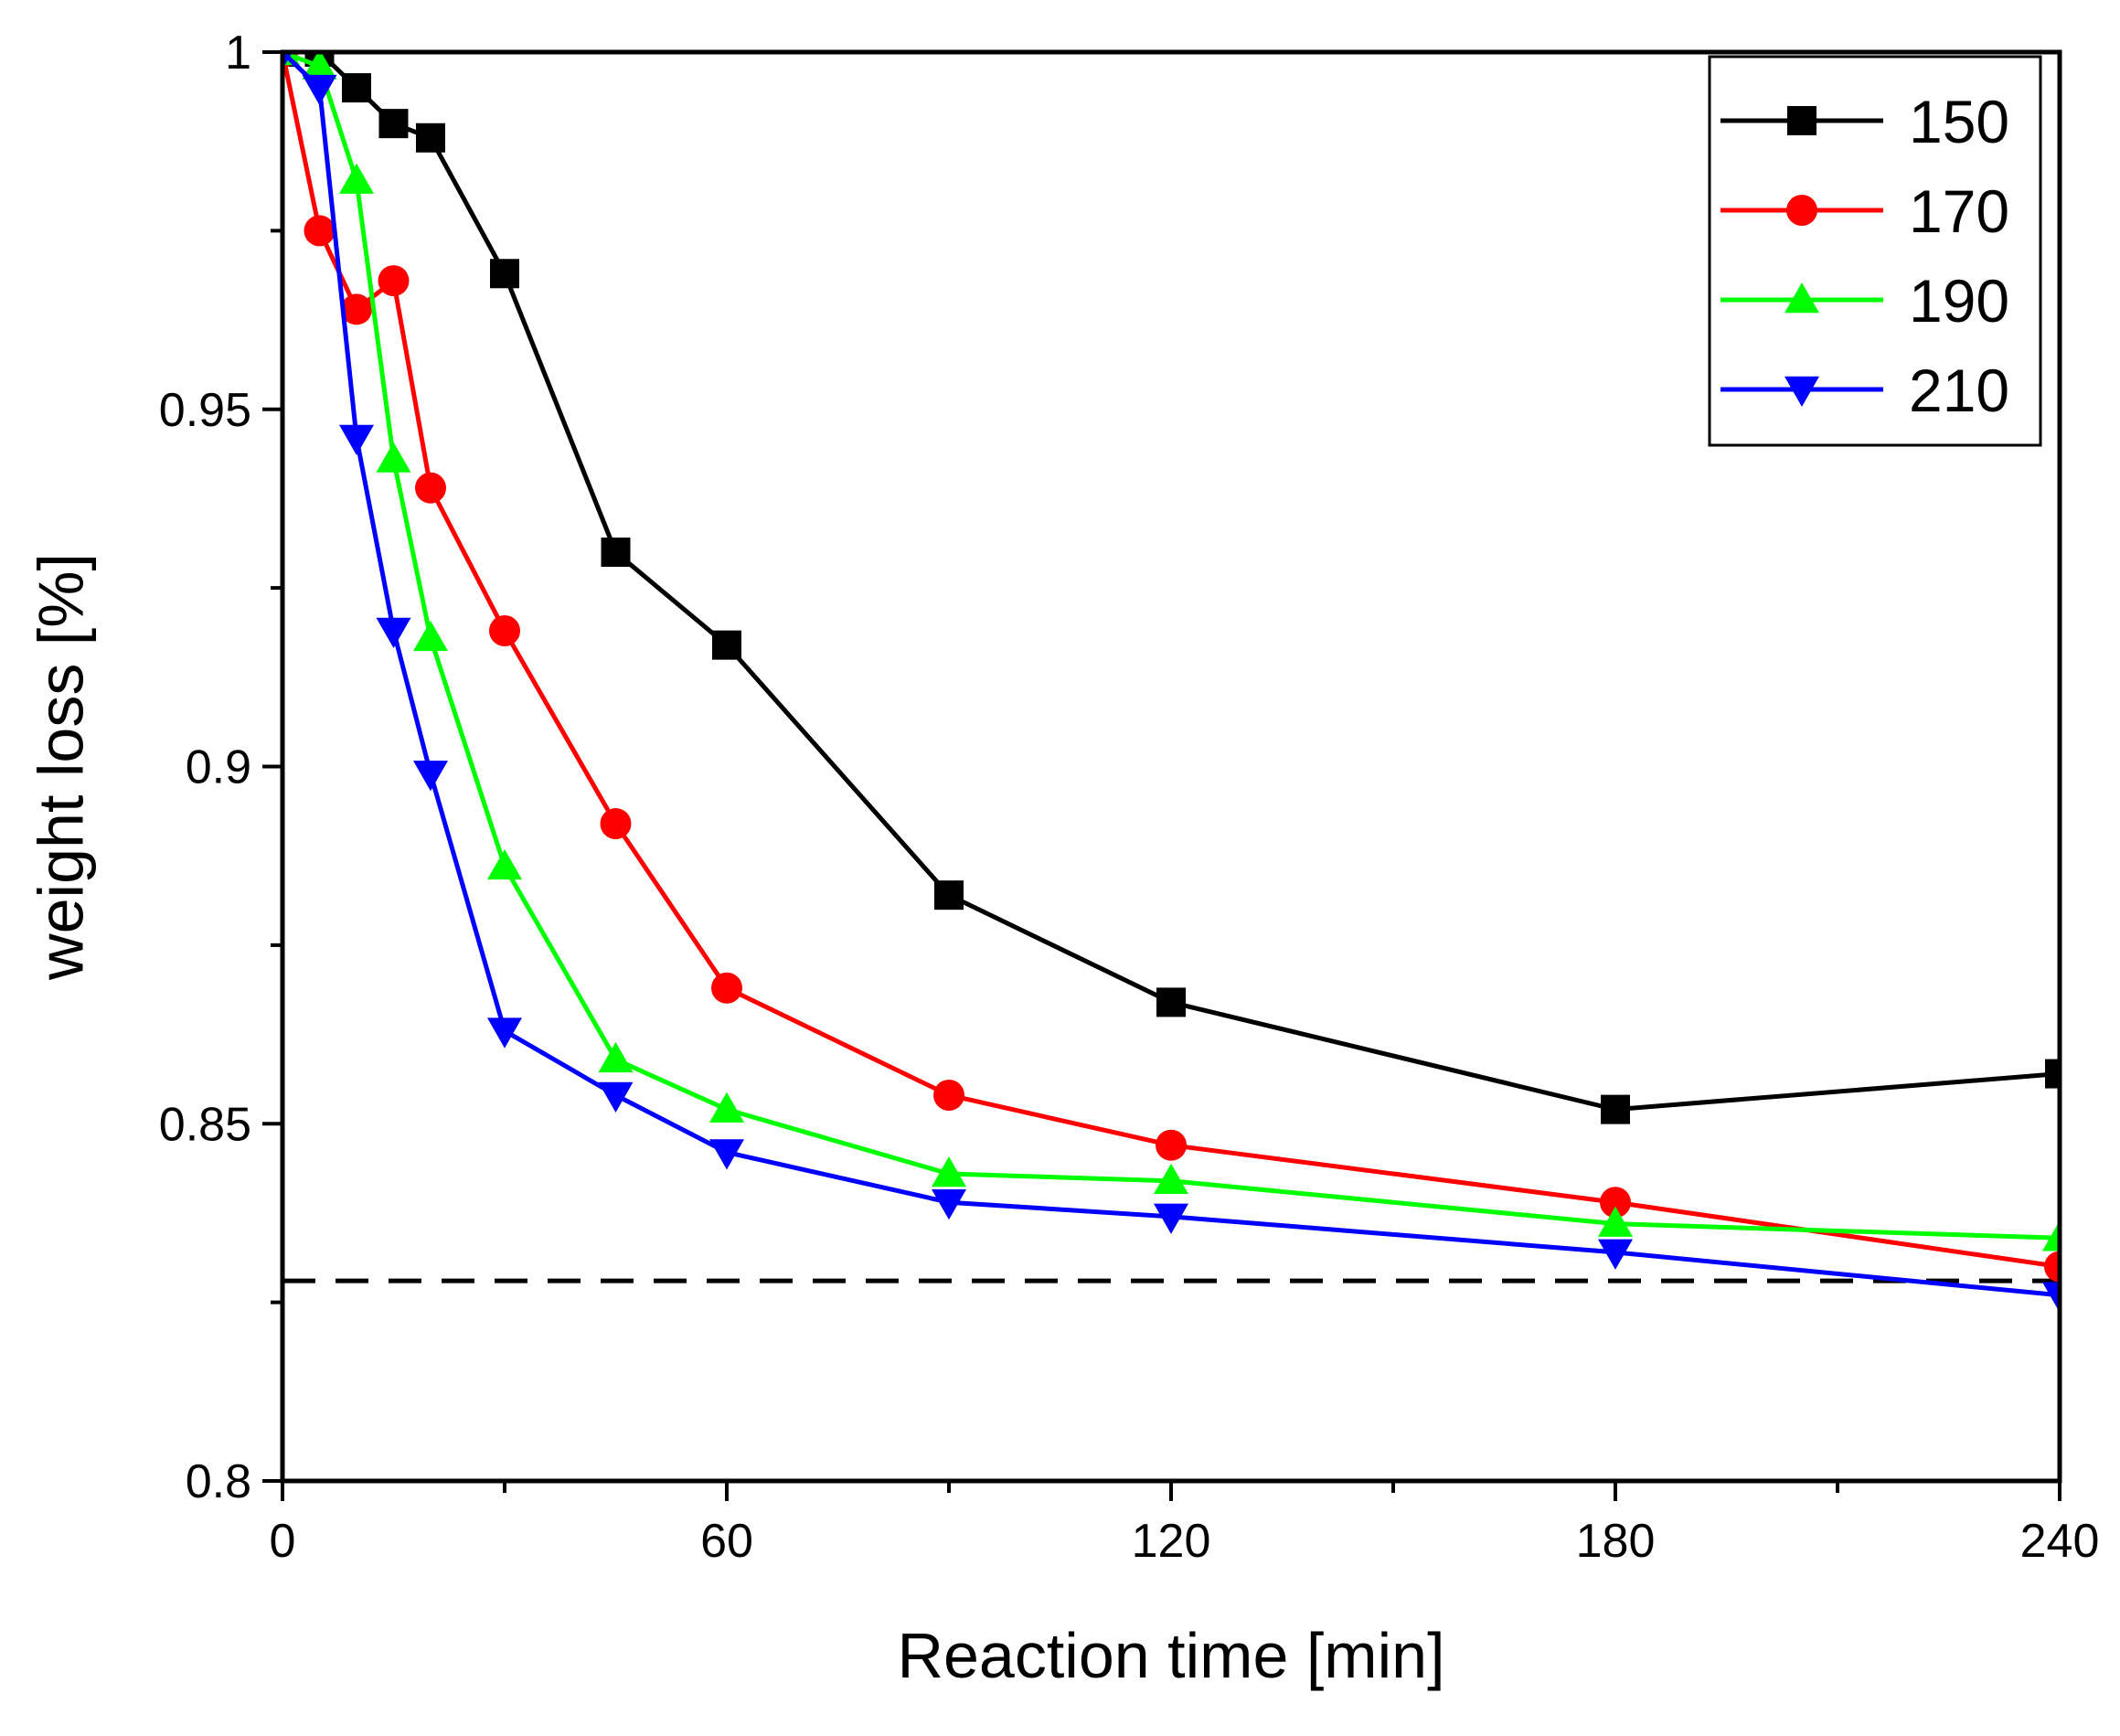  Describe the element at coordinates (218, 767) in the screenshot. I see `y-tick-label: 0.9` at that location.